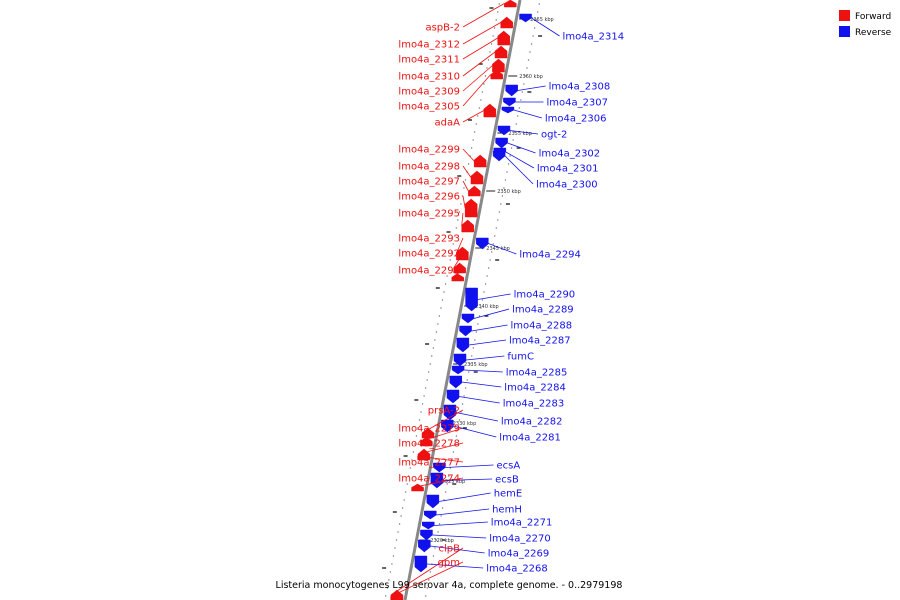  I want to click on label-lmo4a-2295: lmo4a_2295, so click(429, 214).